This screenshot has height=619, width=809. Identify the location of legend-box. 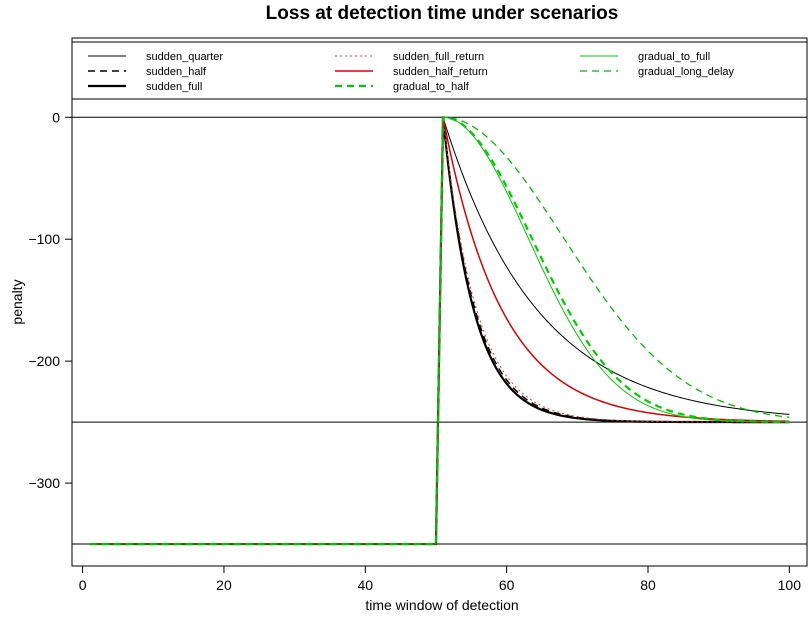
(439, 70).